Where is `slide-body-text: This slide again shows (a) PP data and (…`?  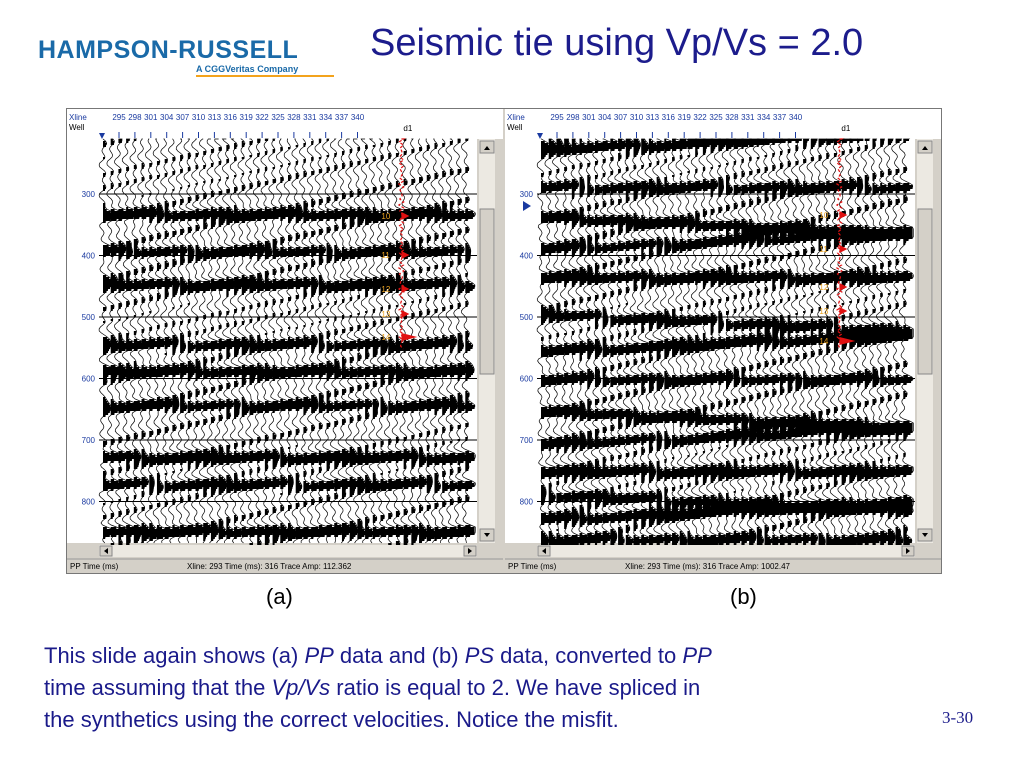
slide-body-text: This slide again shows (a) PP data and (… is located at coordinates (378, 687).